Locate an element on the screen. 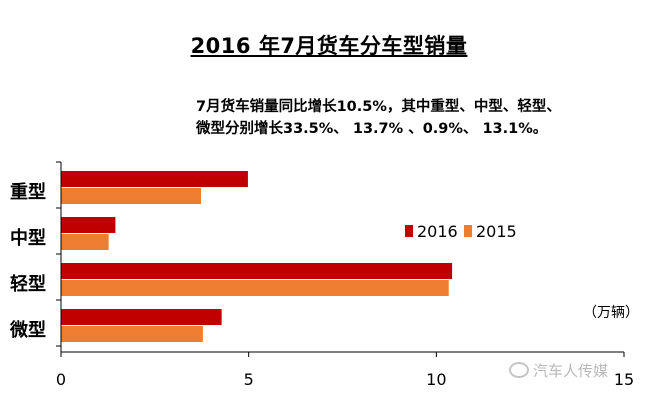 The height and width of the screenshot is (402, 658). legend-group: 2016 2015 is located at coordinates (461, 231).